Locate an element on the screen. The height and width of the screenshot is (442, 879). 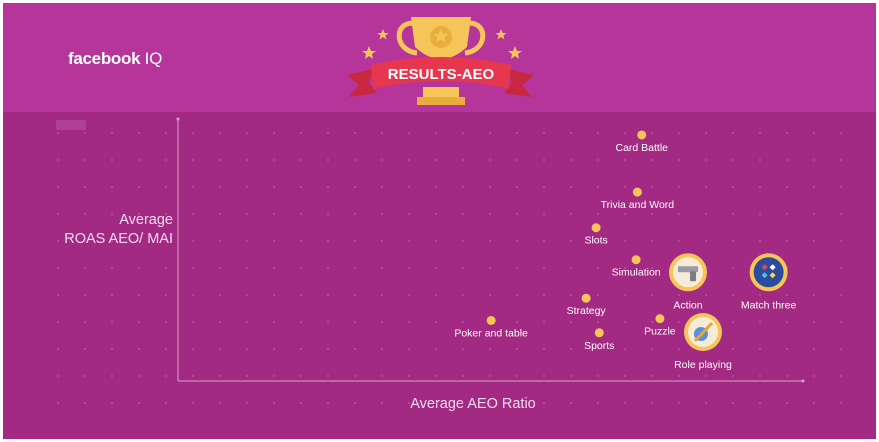
y-axis-label: Average ROAS AEO/ MAI is located at coordinates (118, 229).